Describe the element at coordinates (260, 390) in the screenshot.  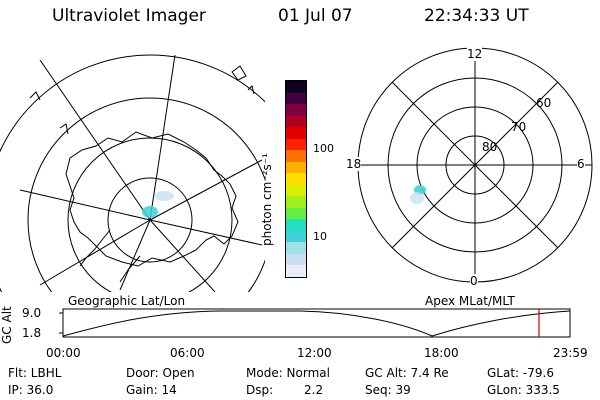
I see `info-dsp-label: Dsp:` at that location.